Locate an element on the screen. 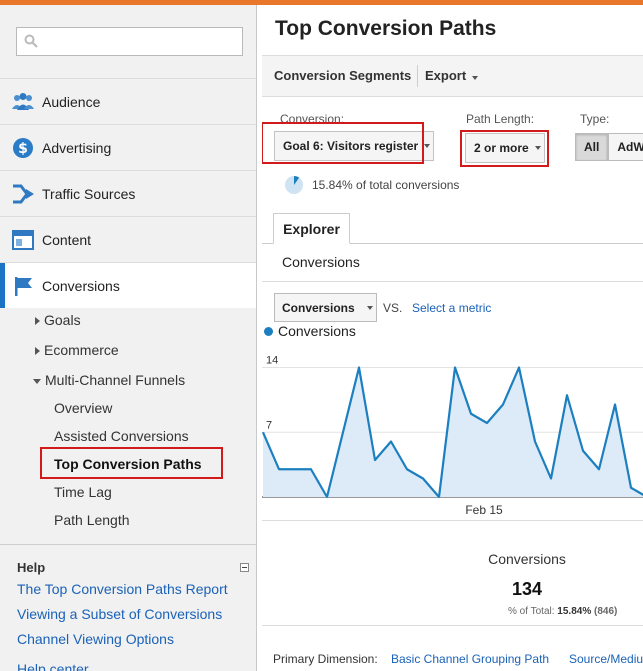 Image resolution: width=643 pixels, height=671 pixels. highlight-box-path-length is located at coordinates (504, 148).